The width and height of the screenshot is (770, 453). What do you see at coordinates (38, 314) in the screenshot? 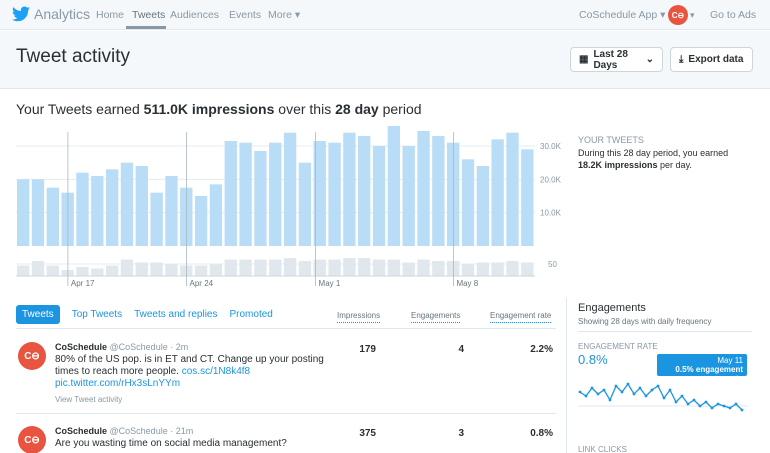
I see `tab-tweets: Tweets` at bounding box center [38, 314].